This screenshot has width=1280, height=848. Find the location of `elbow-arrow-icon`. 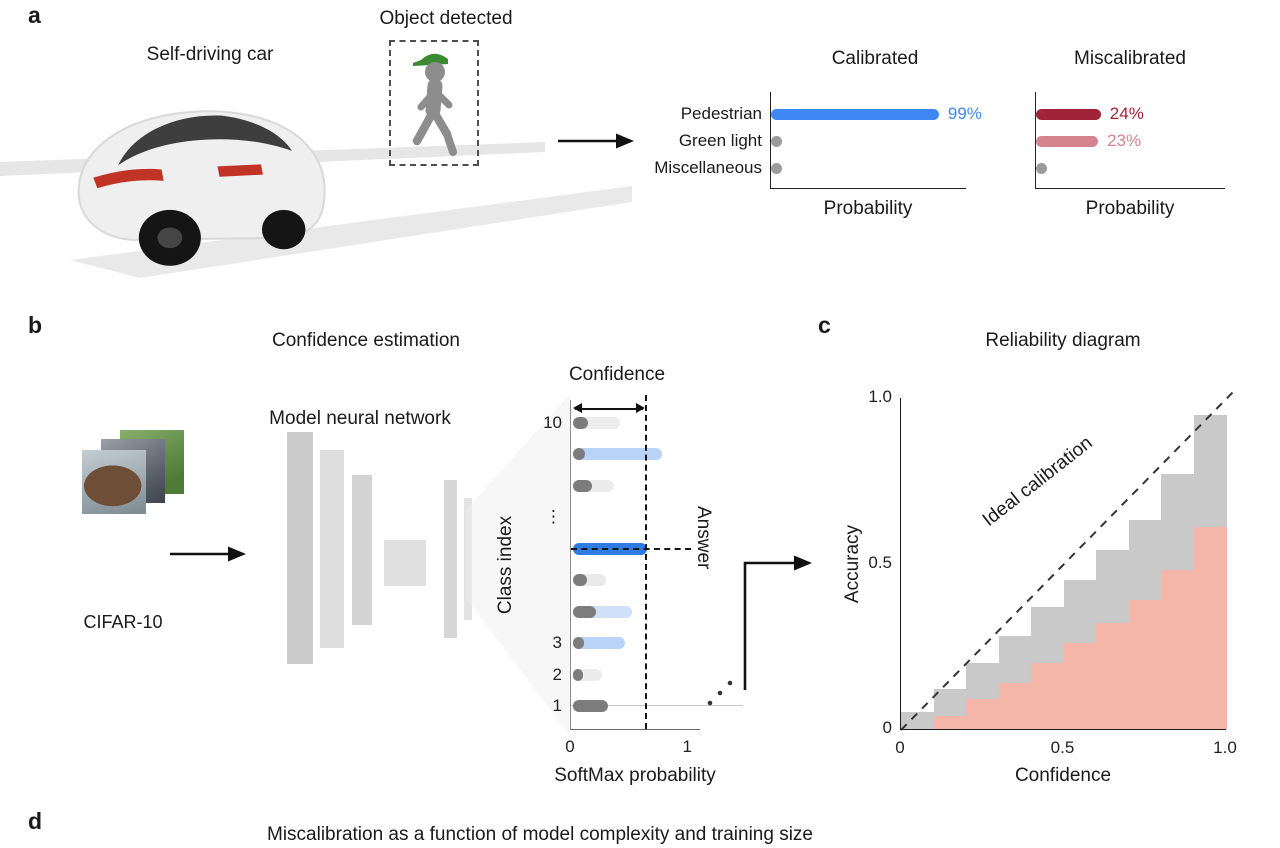

elbow-arrow-icon is located at coordinates (759, 630).